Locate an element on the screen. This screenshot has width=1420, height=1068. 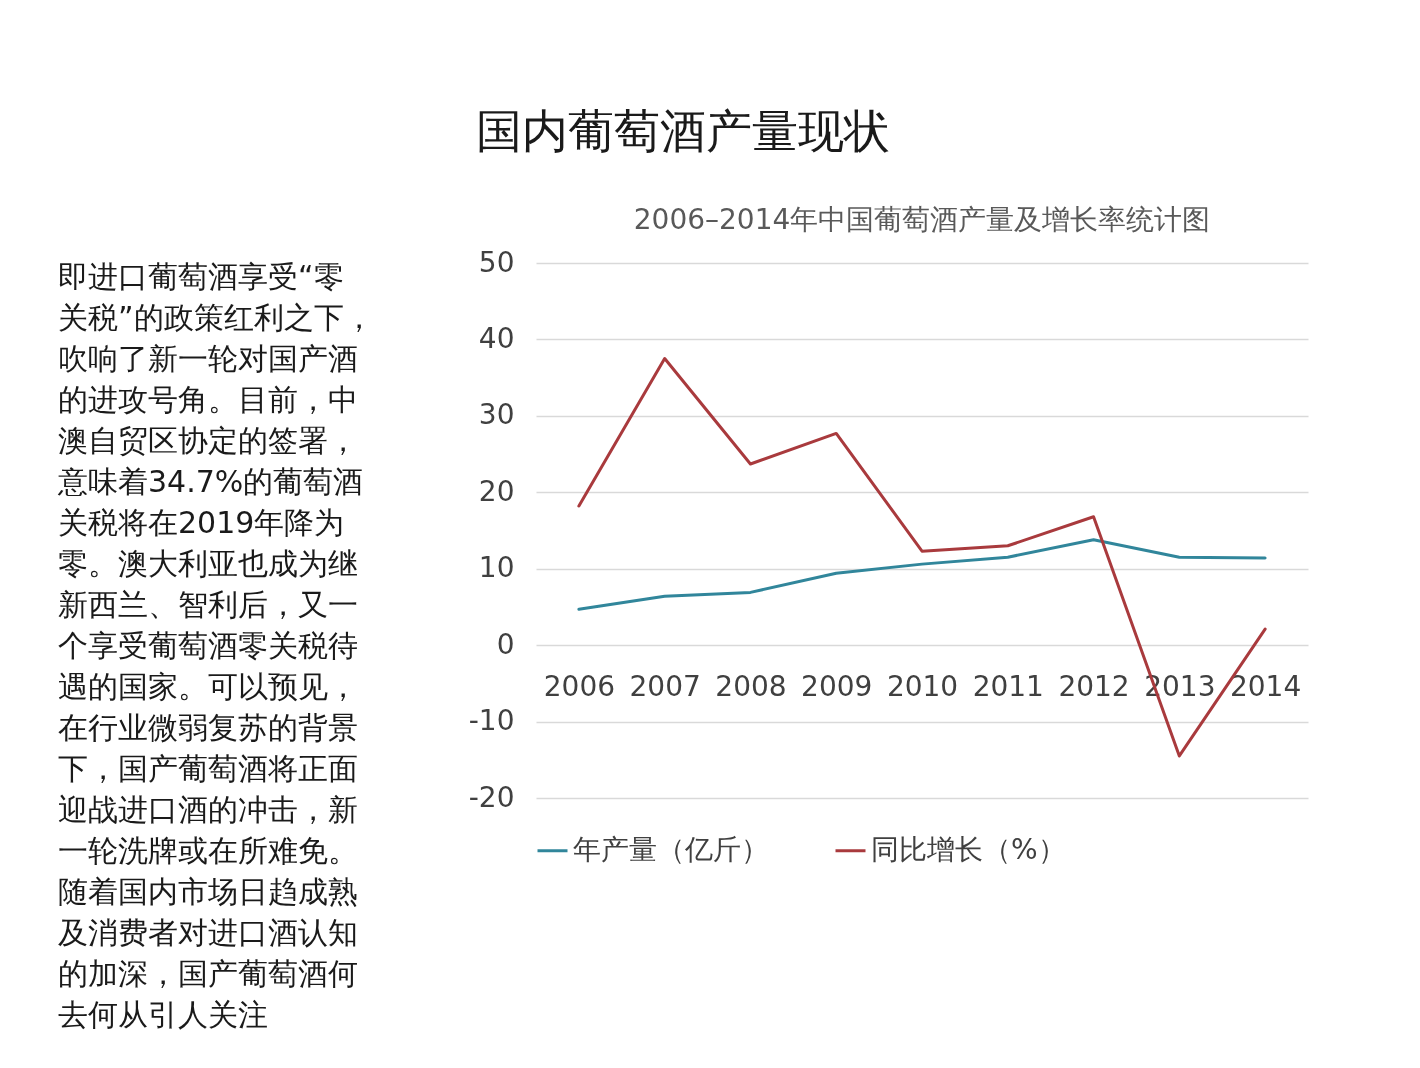
y-tick-label: 10 is located at coordinates (496, 568).